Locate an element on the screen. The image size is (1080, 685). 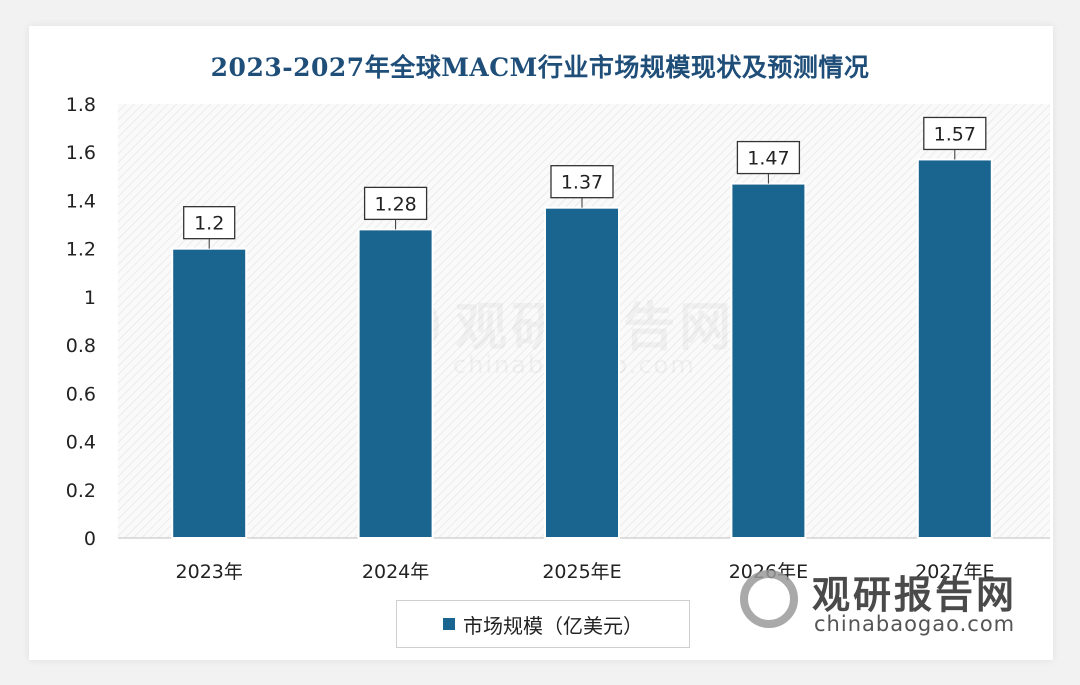
chart-legend: 市场规模（亿美元） is located at coordinates (543, 624).